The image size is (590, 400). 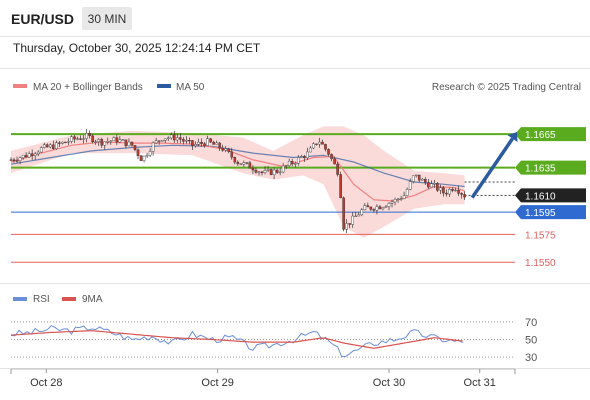 What do you see at coordinates (236, 341) in the screenshot?
I see `rsi-line` at bounding box center [236, 341].